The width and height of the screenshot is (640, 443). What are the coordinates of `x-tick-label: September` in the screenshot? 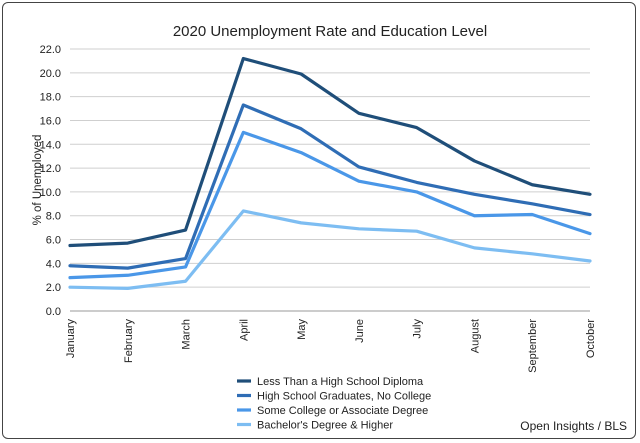 It's located at (533, 346).